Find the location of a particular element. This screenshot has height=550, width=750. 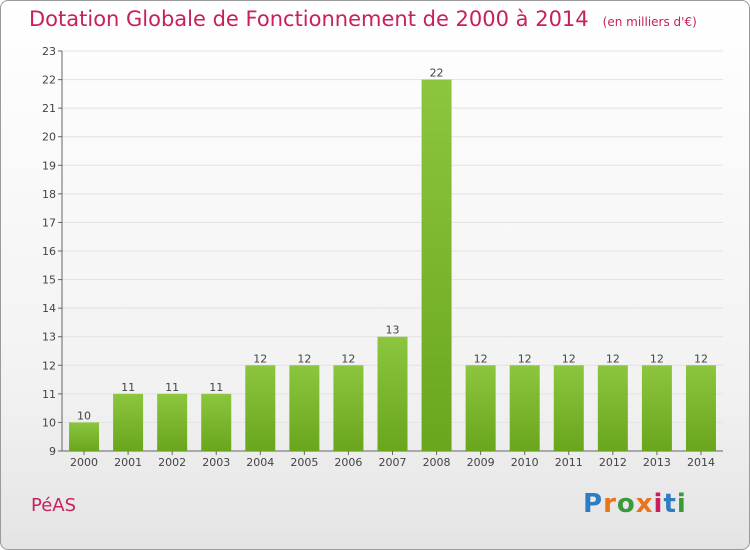

bar-2011 is located at coordinates (568, 408).